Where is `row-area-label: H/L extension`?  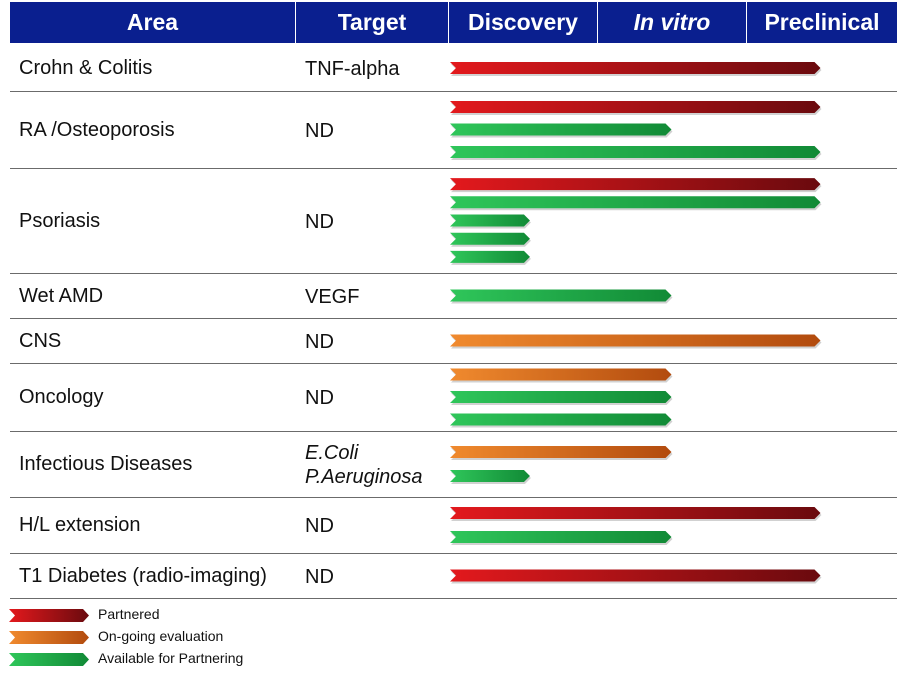
row-area-label: H/L extension is located at coordinates (80, 525).